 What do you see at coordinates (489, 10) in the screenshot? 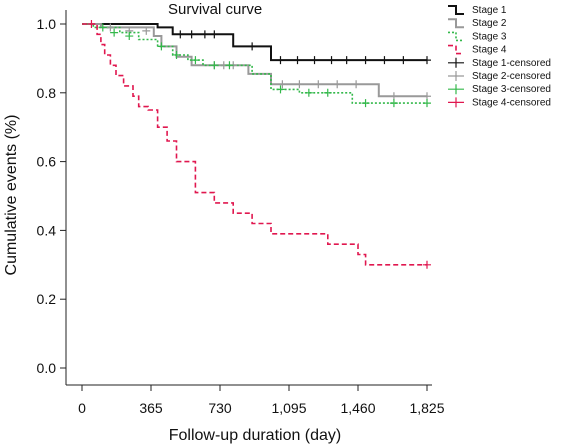
I see `legend-label: Stage 1` at bounding box center [489, 10].